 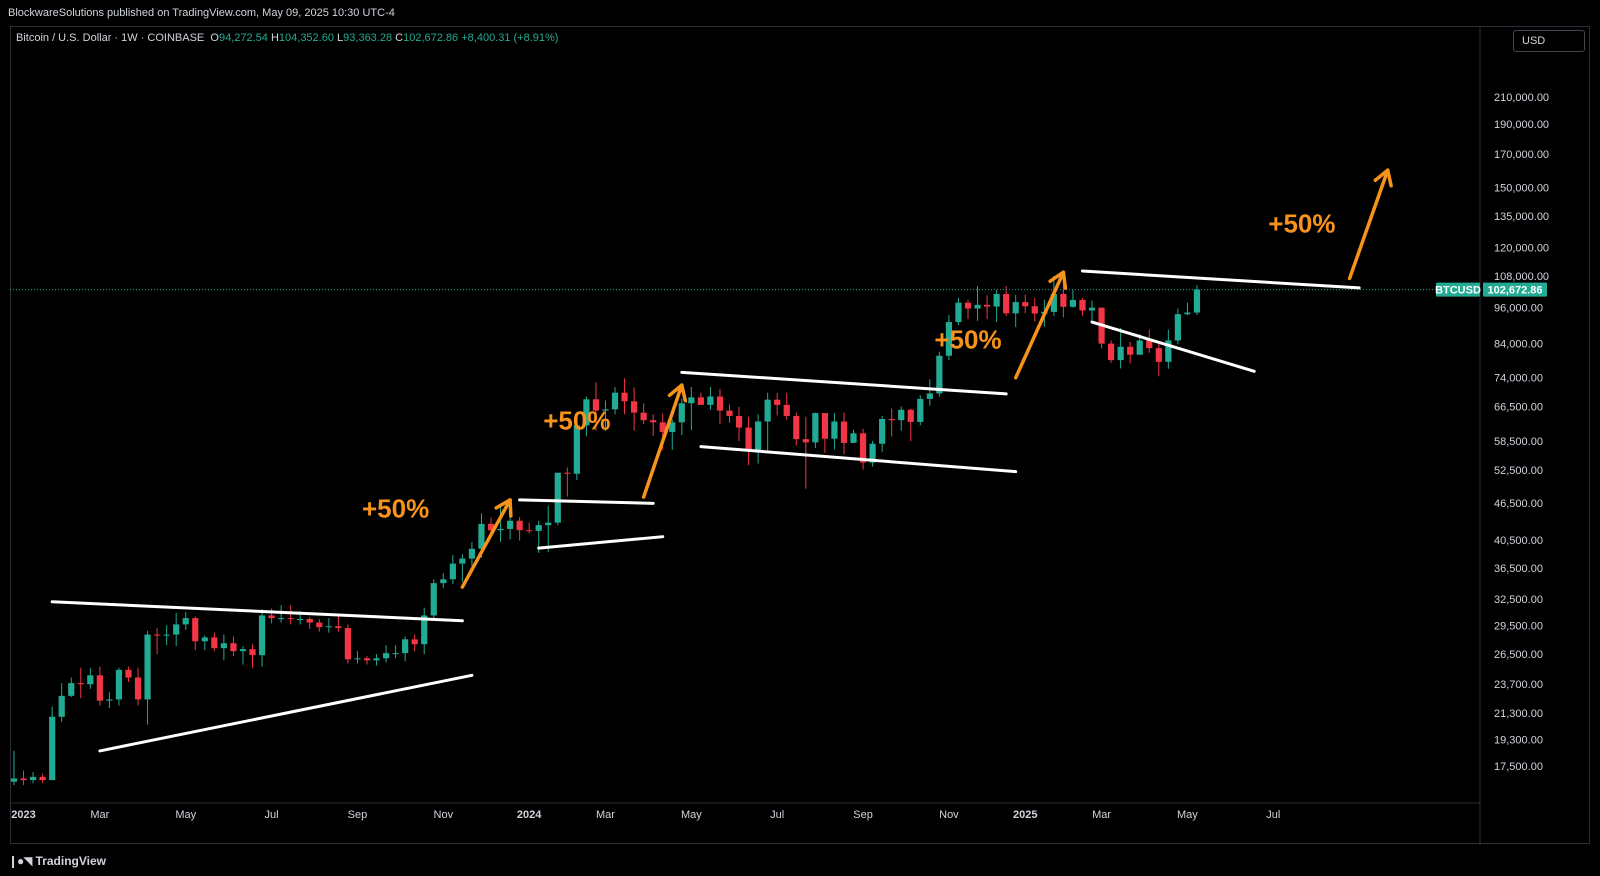 What do you see at coordinates (1521, 277) in the screenshot?
I see `y-tick-label: 108,000.00` at bounding box center [1521, 277].